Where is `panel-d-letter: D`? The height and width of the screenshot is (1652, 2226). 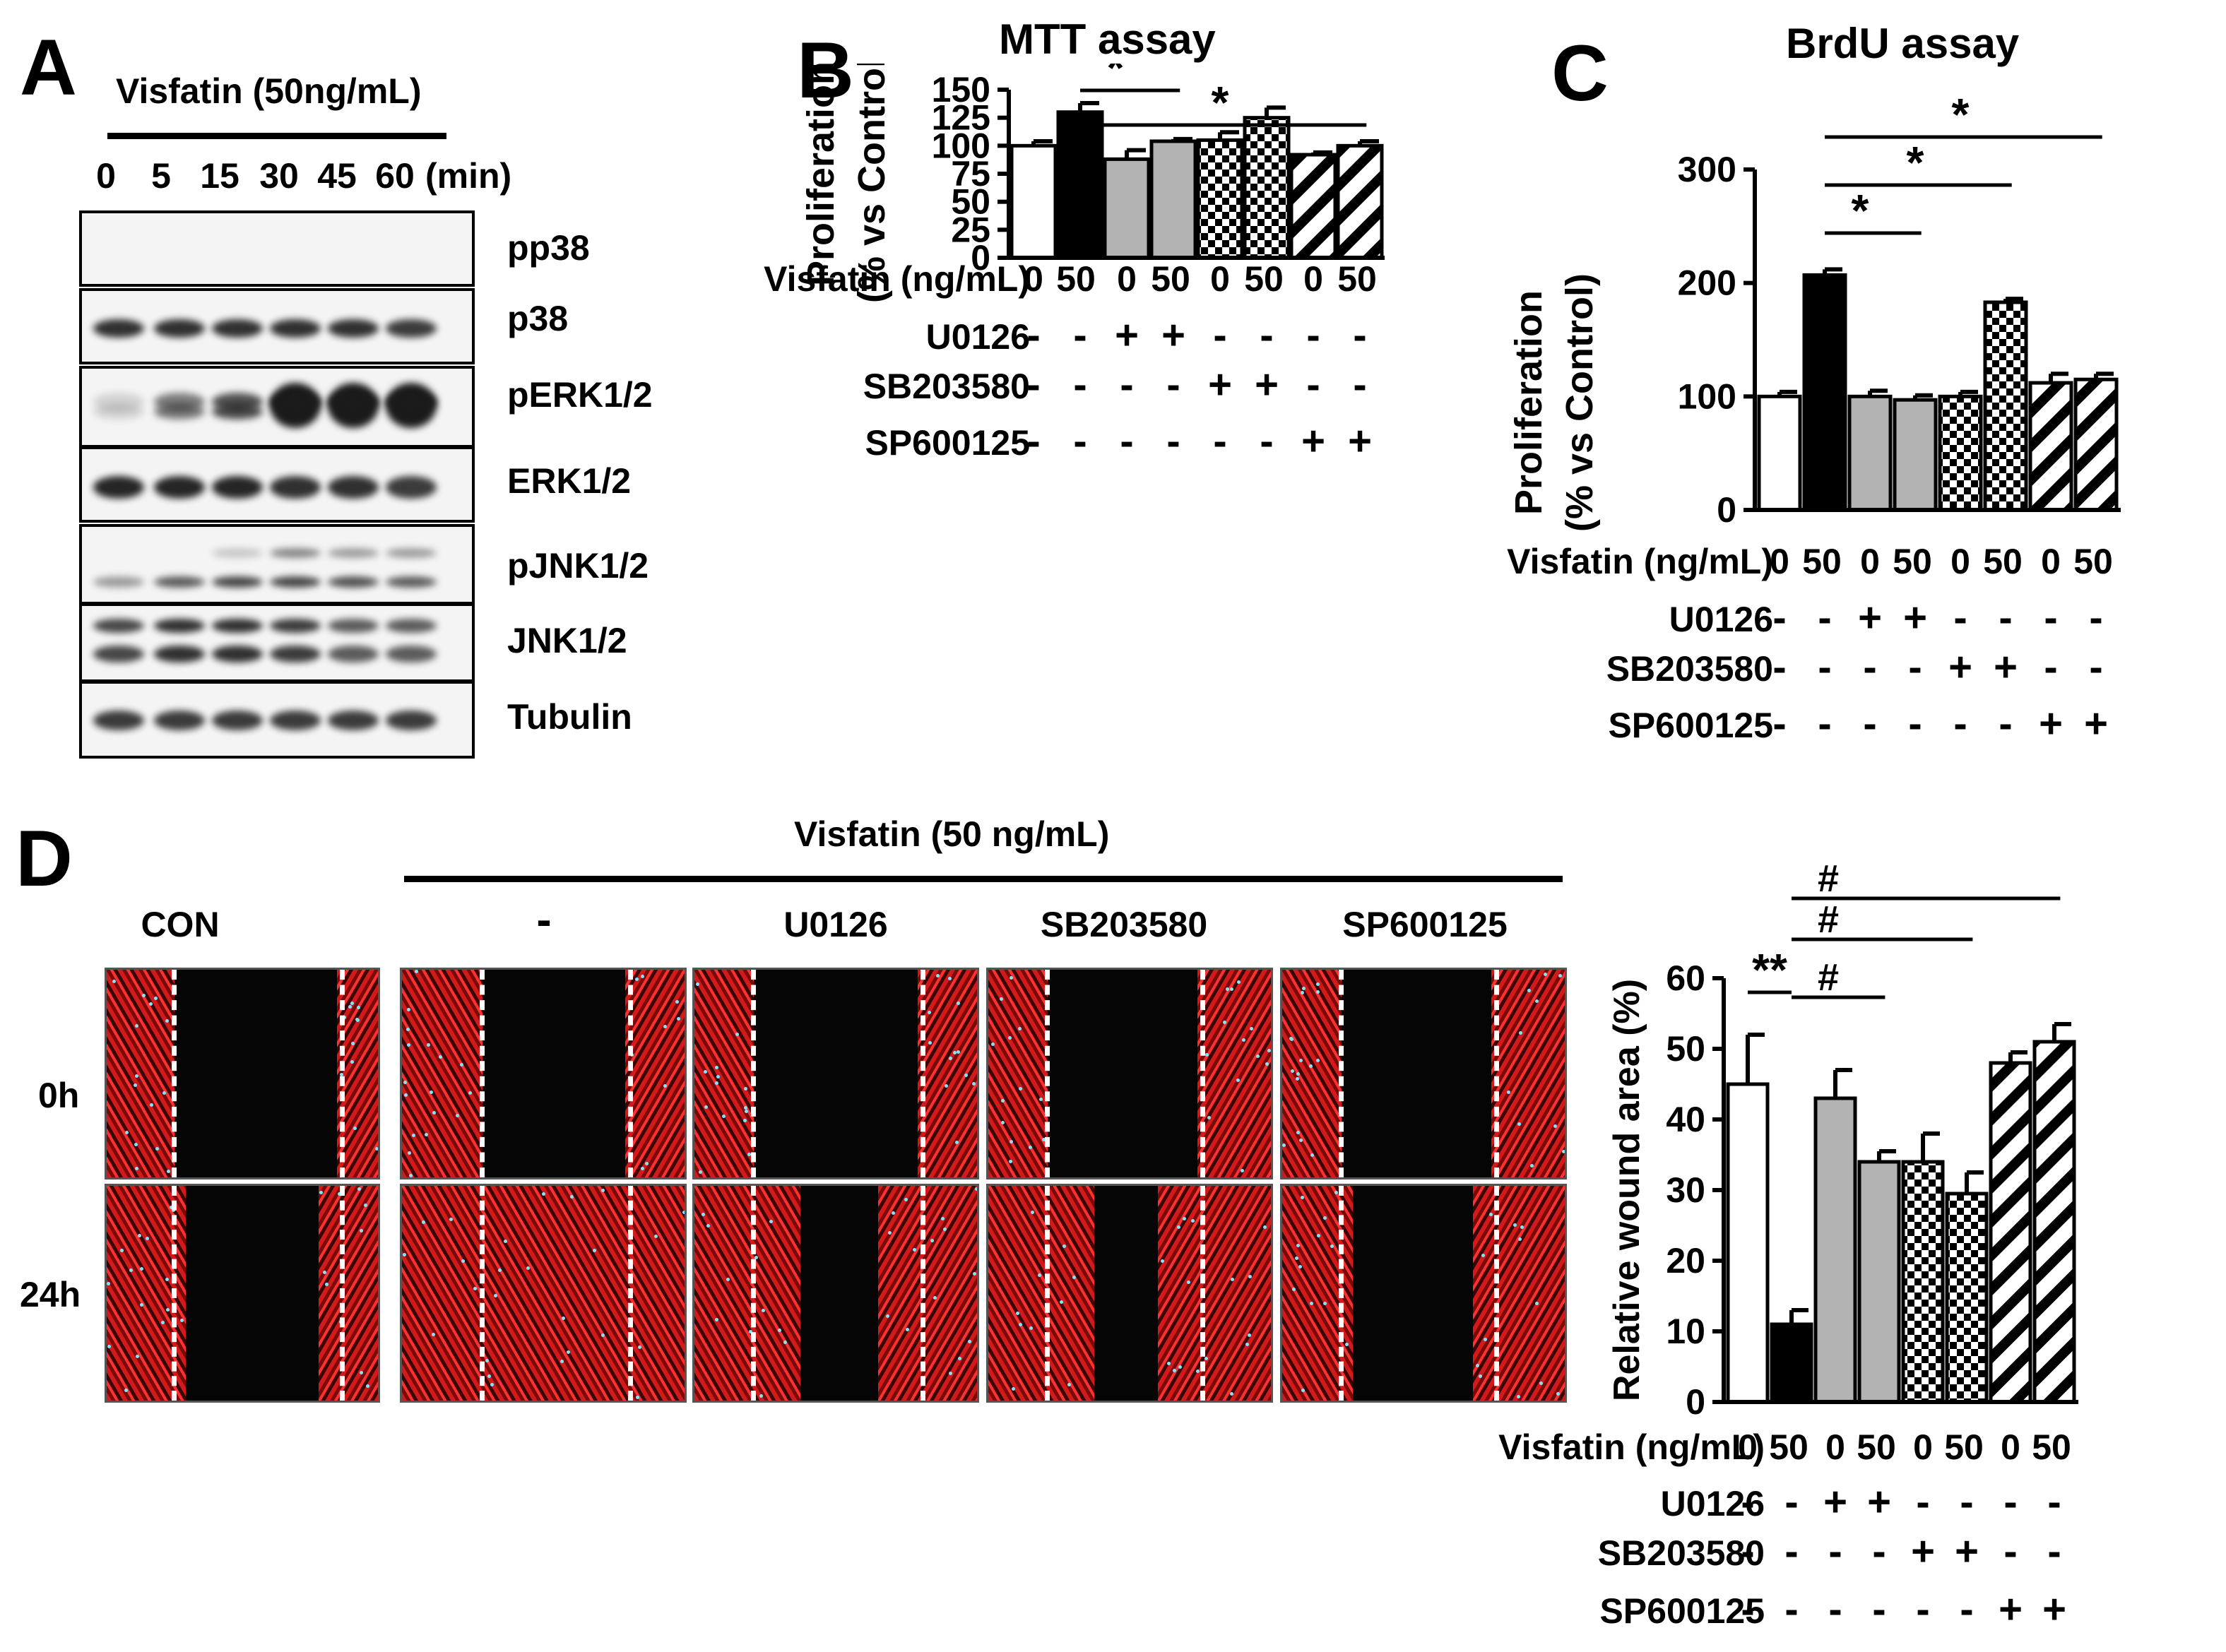
panel-d-letter: D is located at coordinates (44, 858).